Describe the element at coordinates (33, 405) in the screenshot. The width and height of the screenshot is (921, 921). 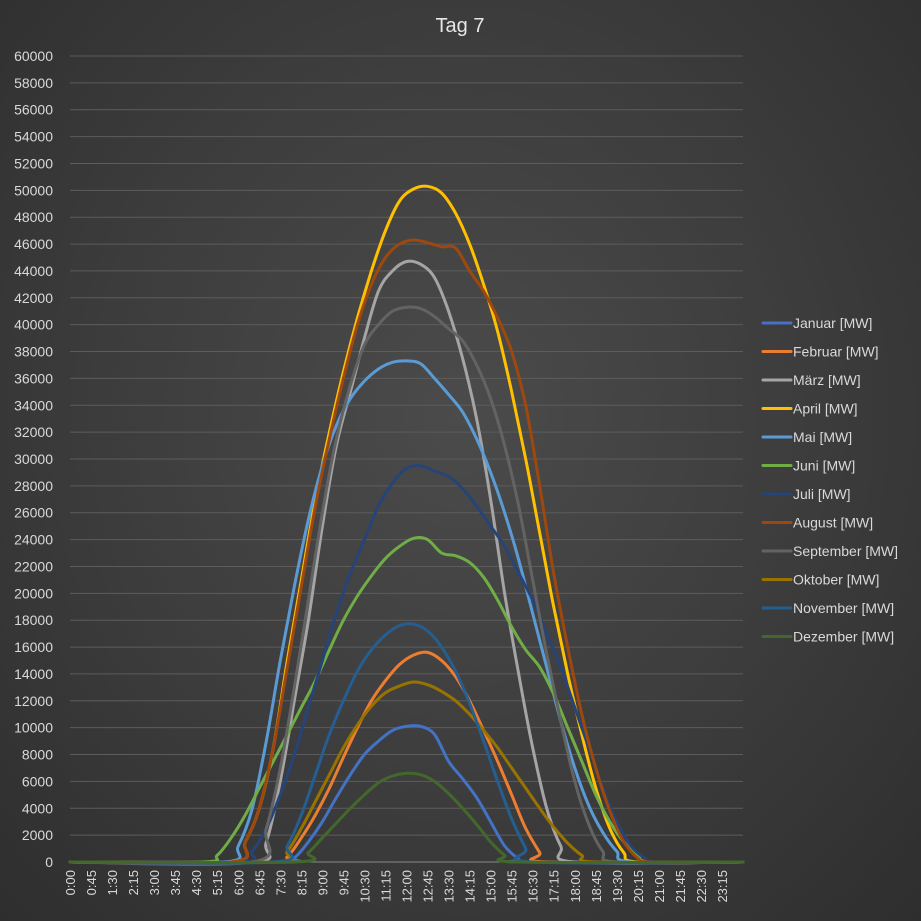
I see `y-tick-label: 34000` at that location.